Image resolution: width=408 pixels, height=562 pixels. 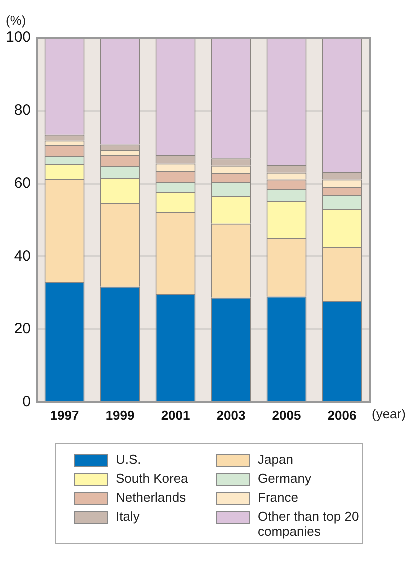 What do you see at coordinates (23, 329) in the screenshot?
I see `y-tick-label: 20` at bounding box center [23, 329].